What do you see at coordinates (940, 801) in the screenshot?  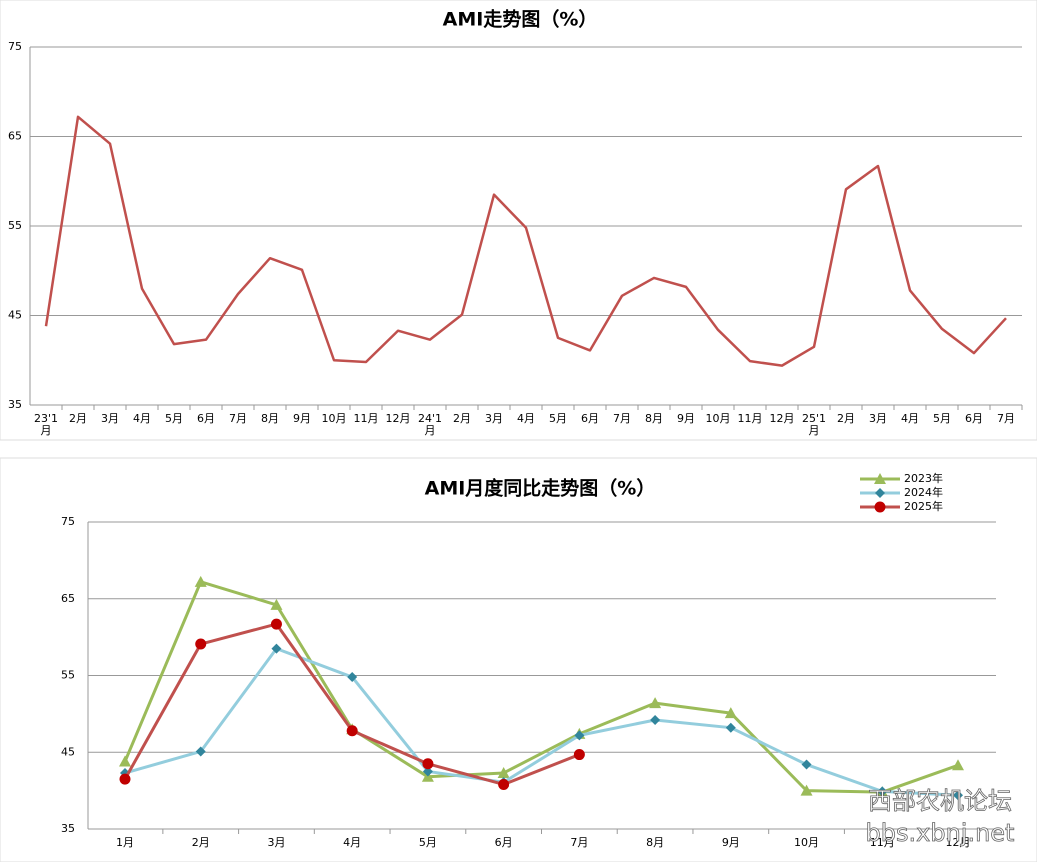 I see `watermark: 西部农机论坛` at bounding box center [940, 801].